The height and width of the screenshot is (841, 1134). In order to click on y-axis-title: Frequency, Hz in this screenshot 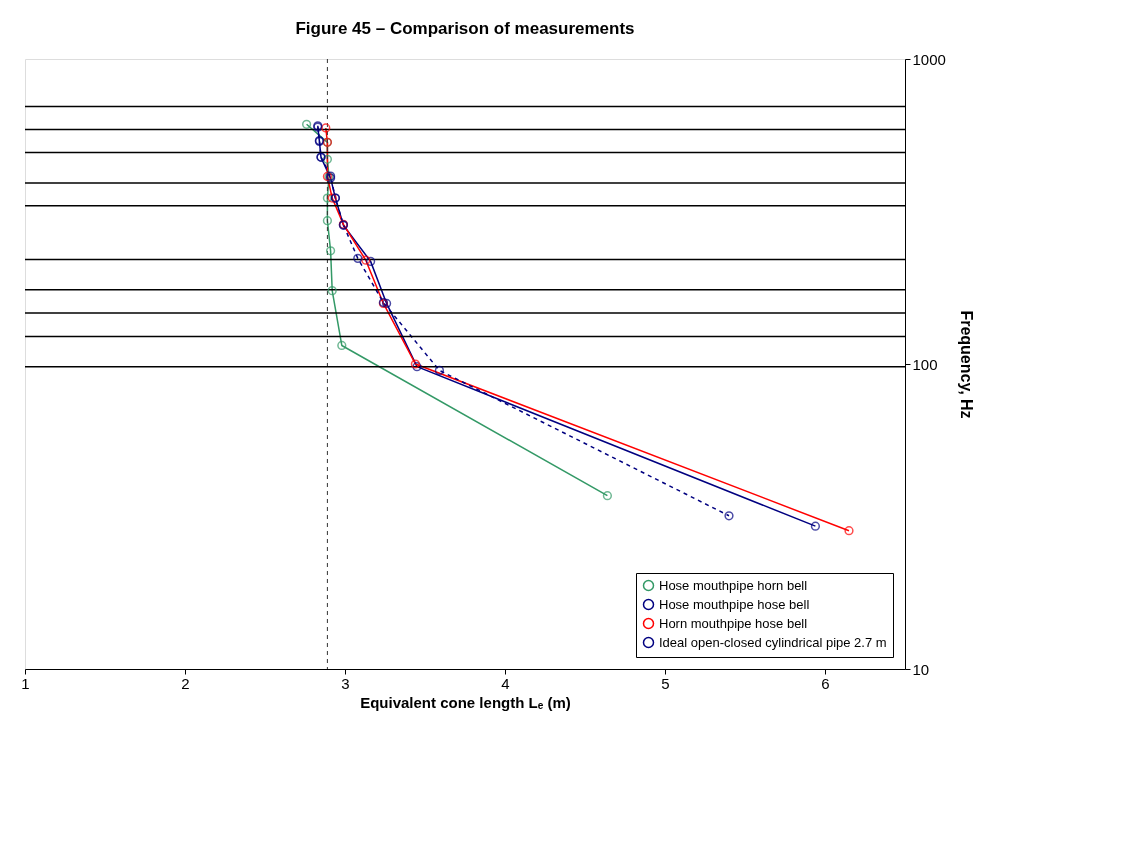, I will do `click(966, 364)`.